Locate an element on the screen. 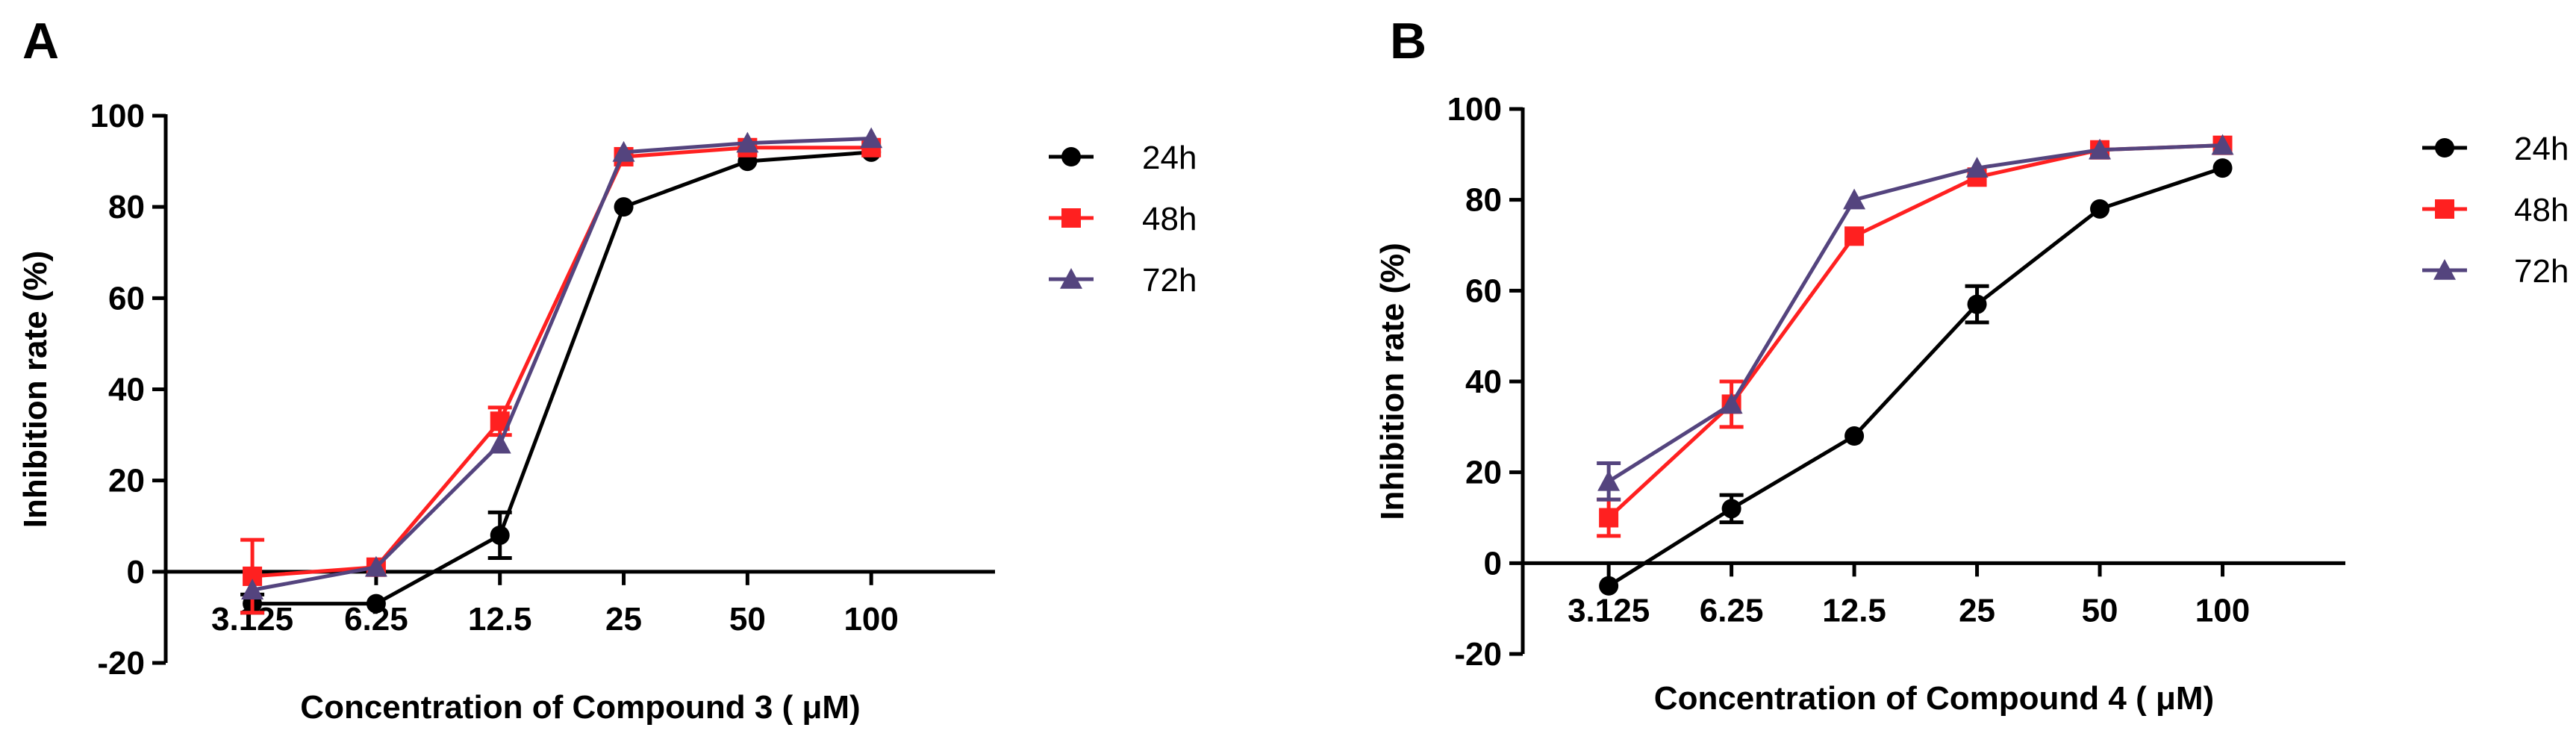 The width and height of the screenshot is (2576, 754). series-72h is located at coordinates (1915, 318).